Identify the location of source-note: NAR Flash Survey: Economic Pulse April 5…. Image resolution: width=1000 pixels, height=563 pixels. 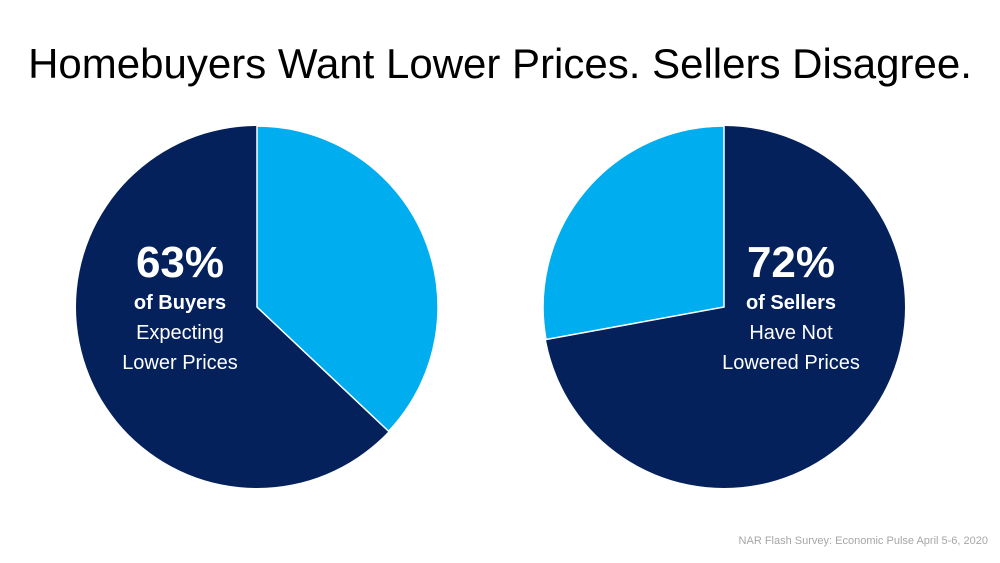
(863, 541).